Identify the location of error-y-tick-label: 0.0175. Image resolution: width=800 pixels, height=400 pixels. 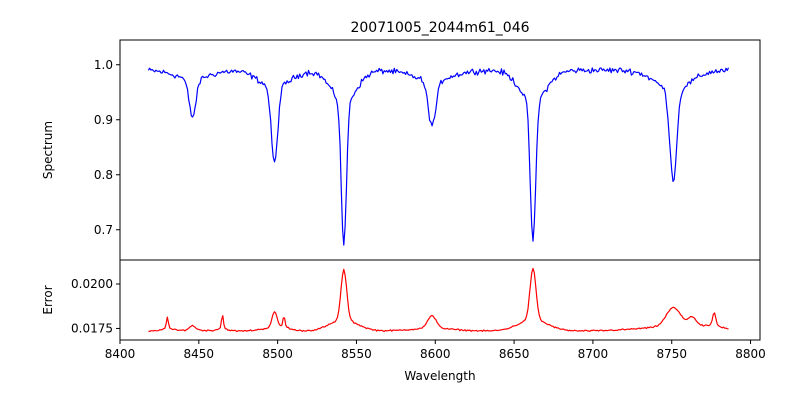
(92, 328).